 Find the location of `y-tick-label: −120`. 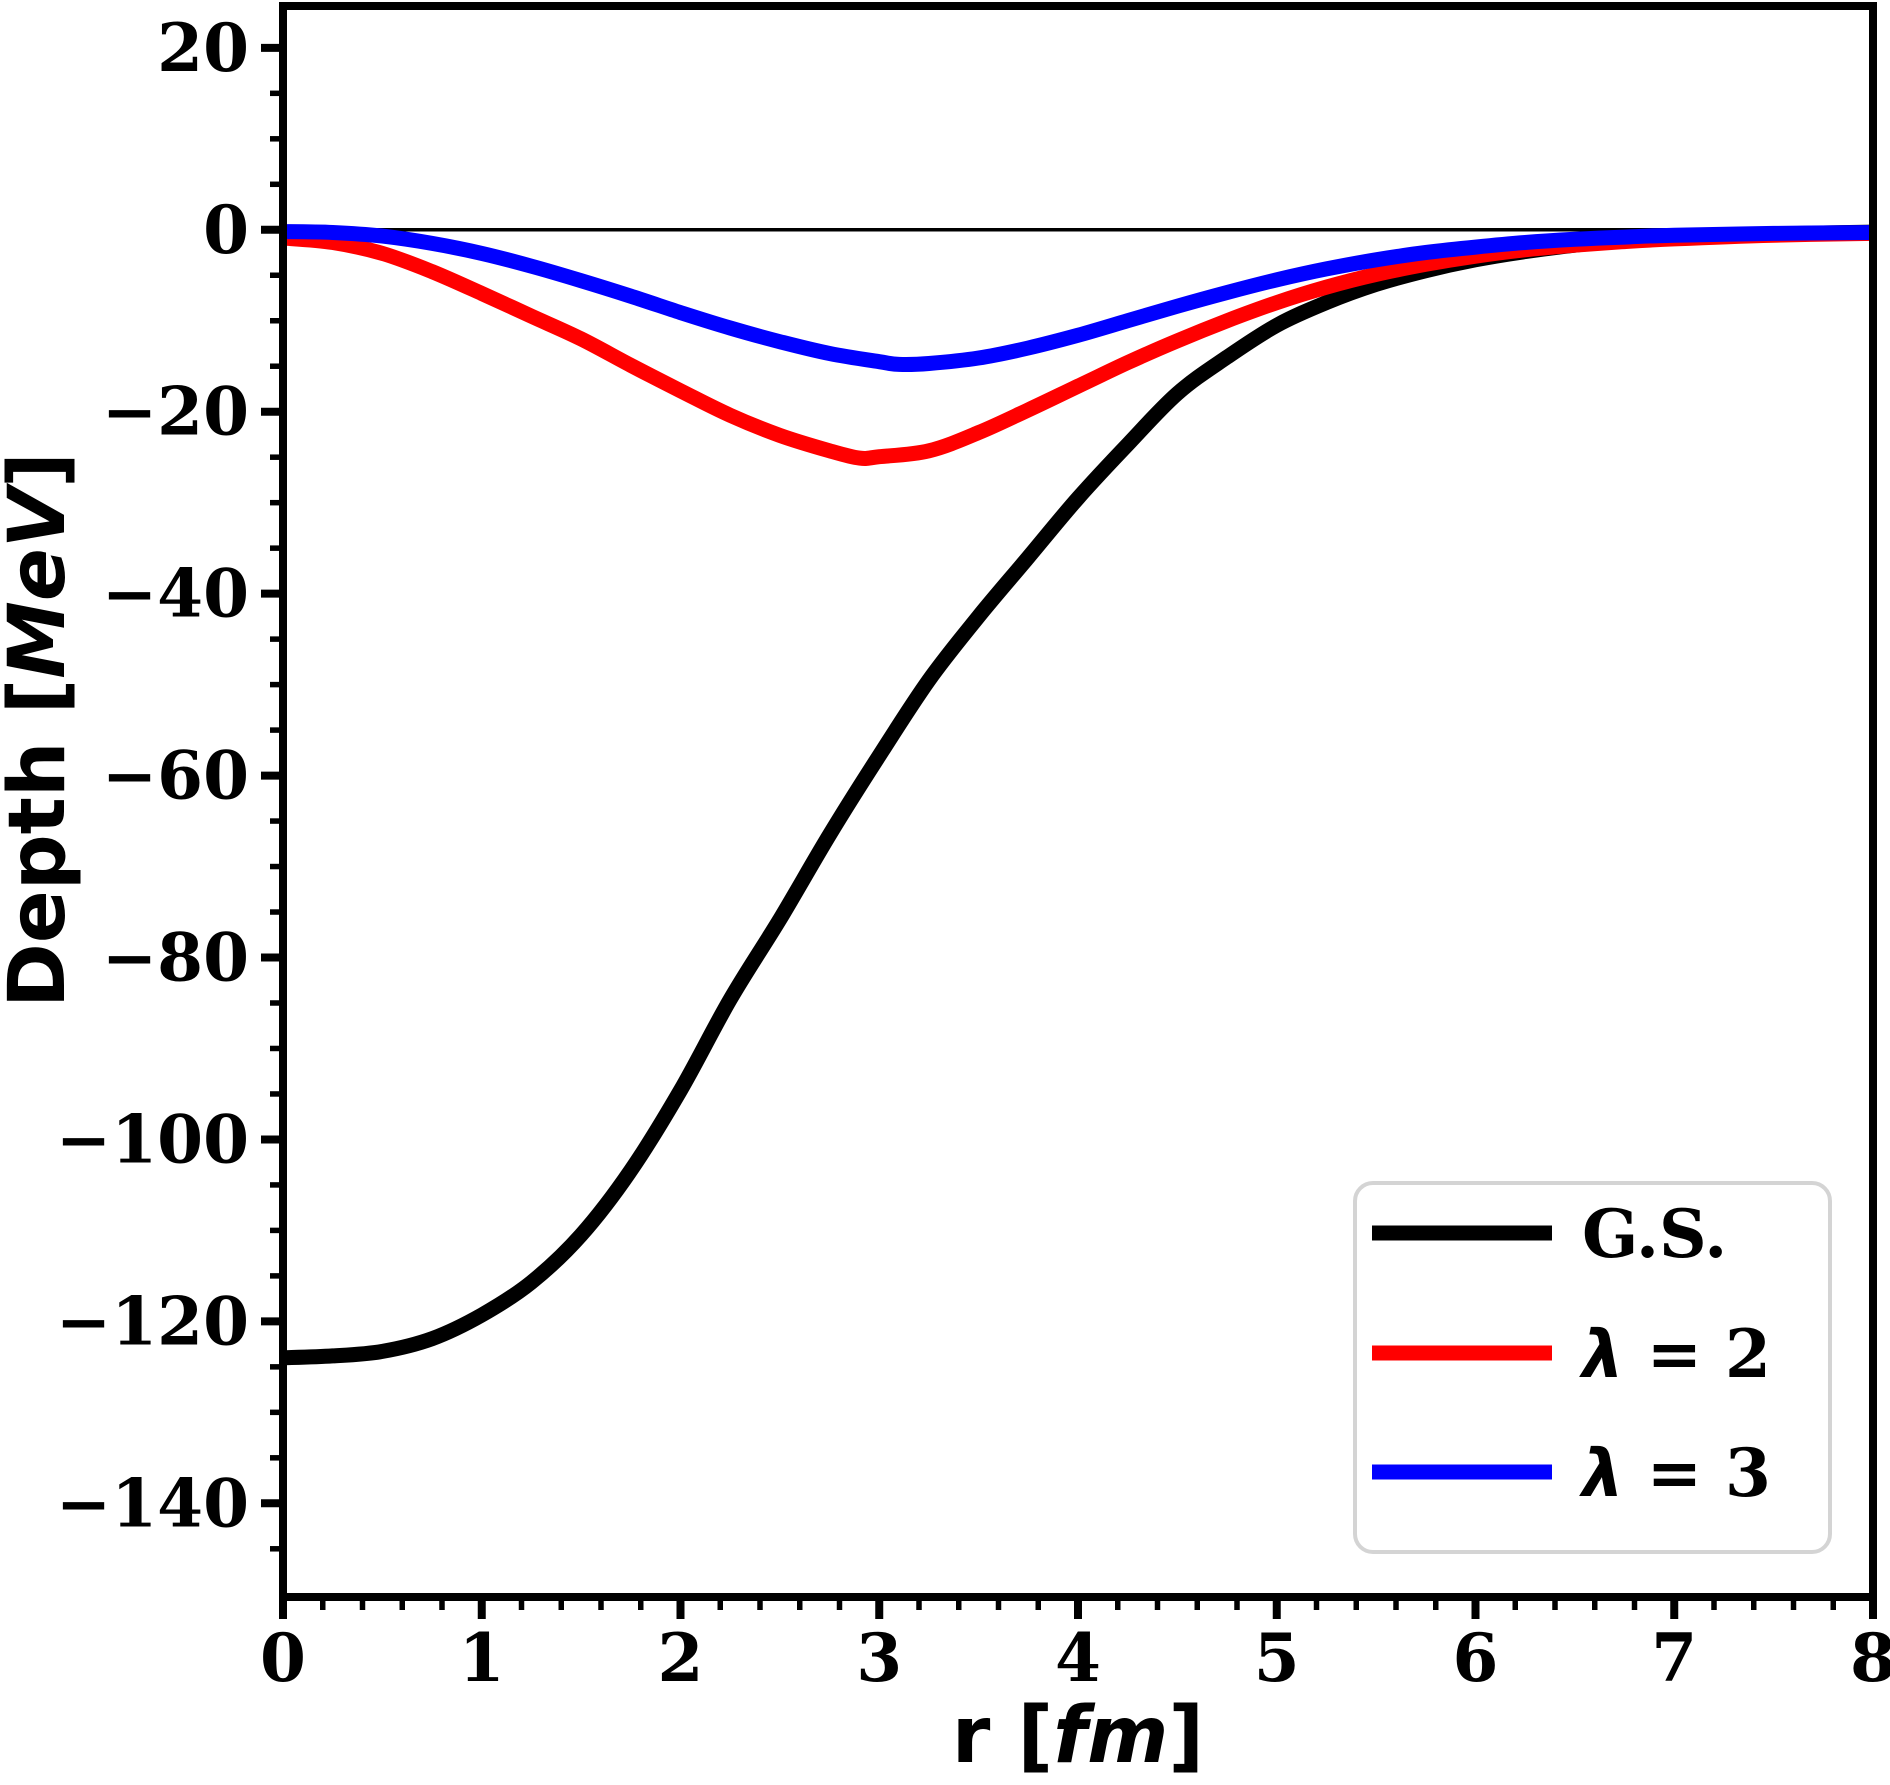

y-tick-label: −120 is located at coordinates (152, 1321).